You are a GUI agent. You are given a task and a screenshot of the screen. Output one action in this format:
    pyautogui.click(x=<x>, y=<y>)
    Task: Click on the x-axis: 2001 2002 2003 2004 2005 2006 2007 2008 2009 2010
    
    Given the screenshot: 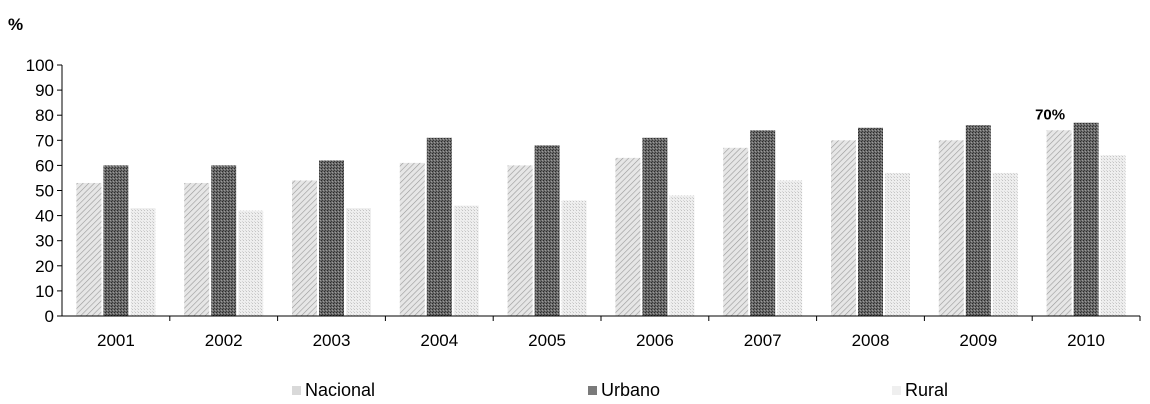 What is the action you would take?
    pyautogui.click(x=619, y=333)
    